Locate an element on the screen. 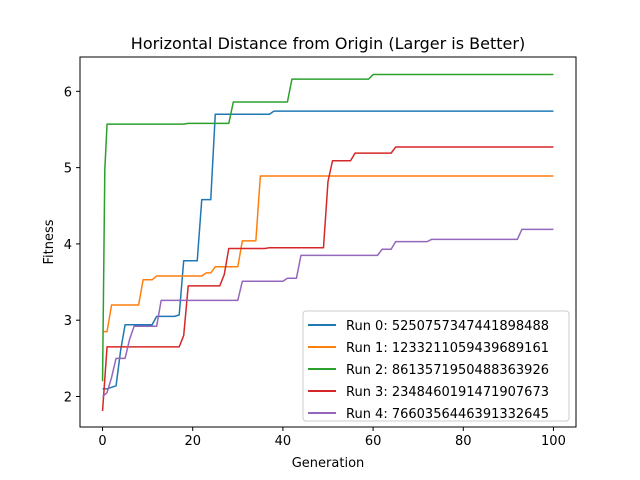  y-tick-label: 6 is located at coordinates (68, 92).